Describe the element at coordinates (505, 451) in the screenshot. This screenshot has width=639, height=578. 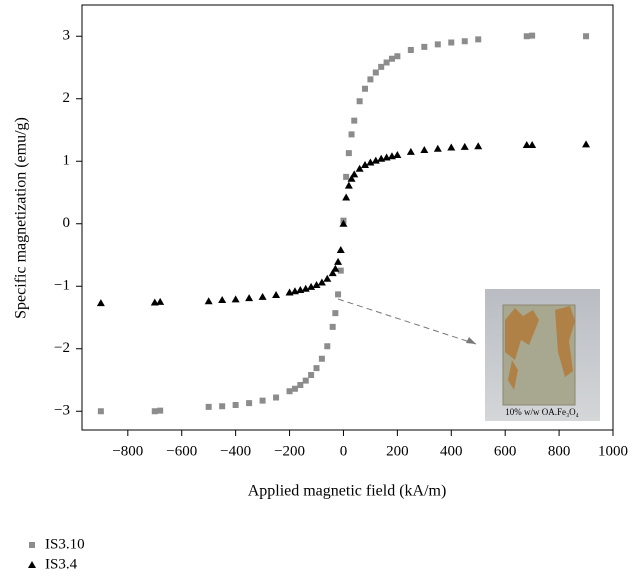
I see `x-tick-label: 600` at that location.